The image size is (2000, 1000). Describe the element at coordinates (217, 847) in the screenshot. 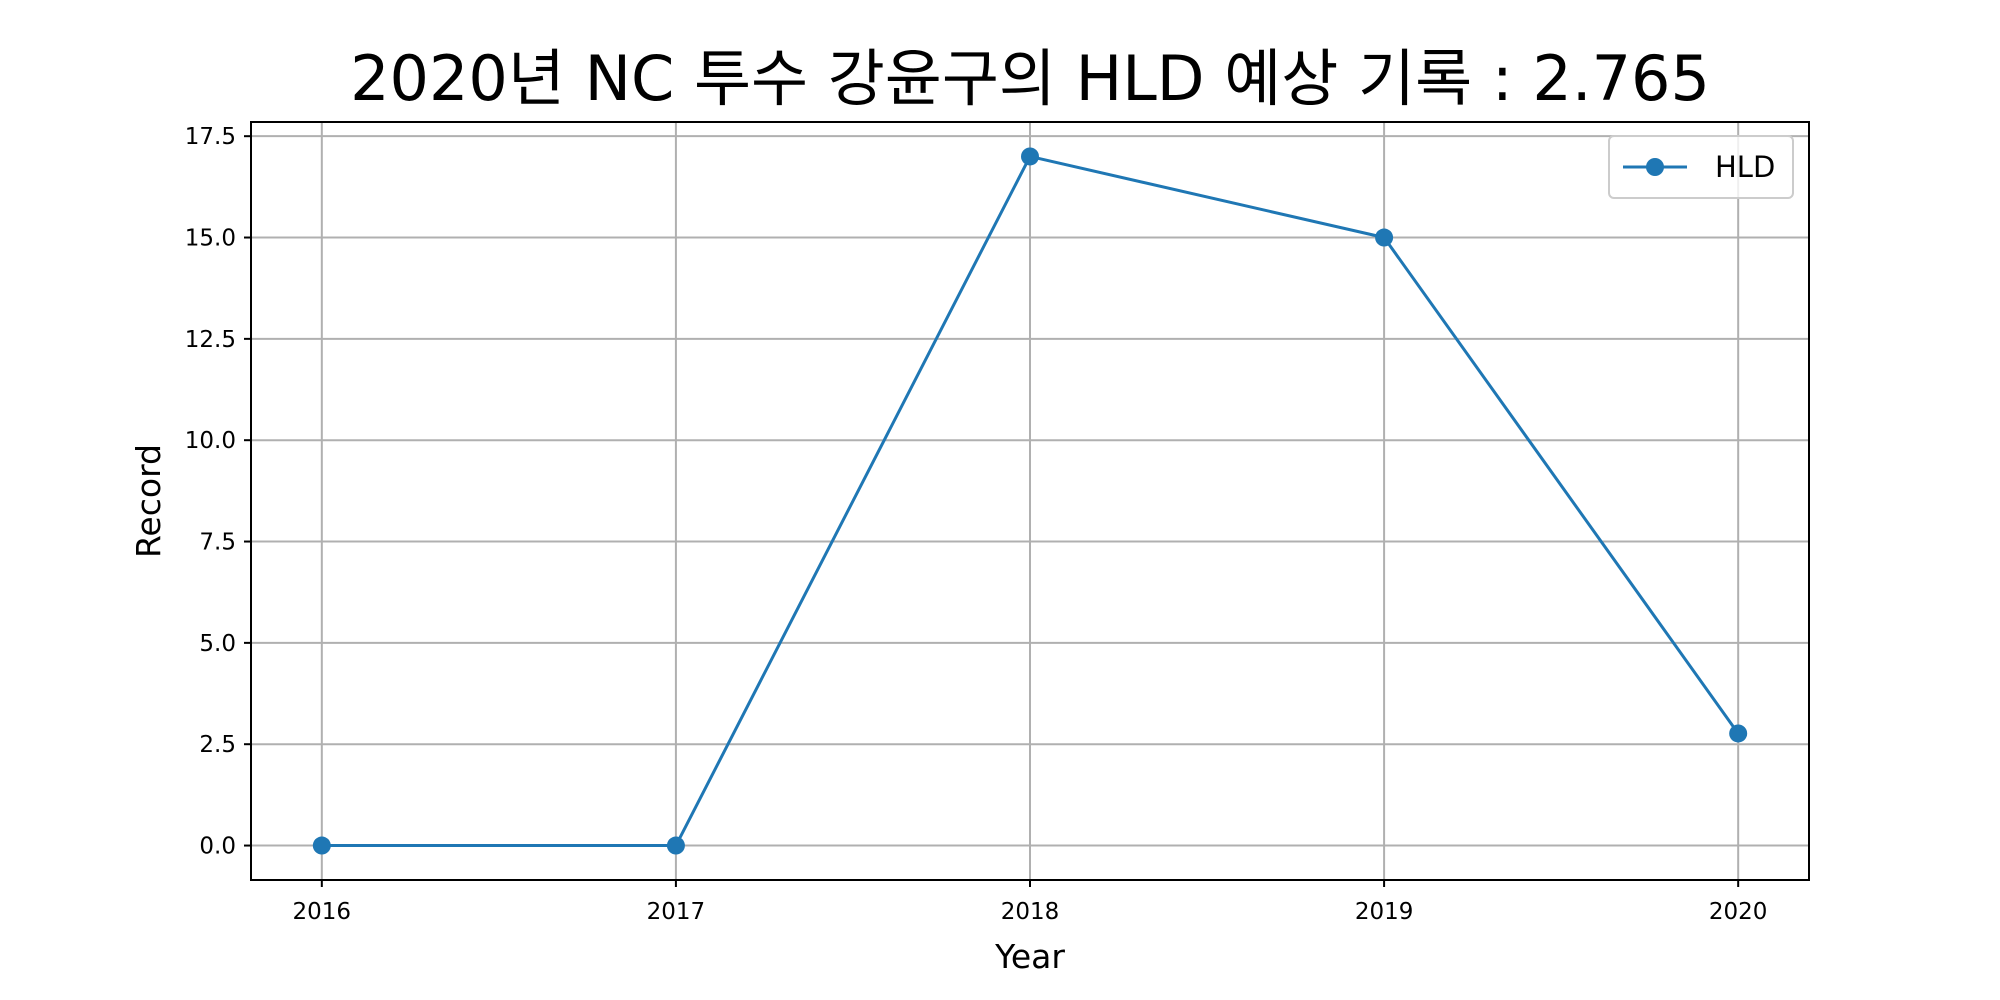

I see `y-tick-label: 0.0` at that location.